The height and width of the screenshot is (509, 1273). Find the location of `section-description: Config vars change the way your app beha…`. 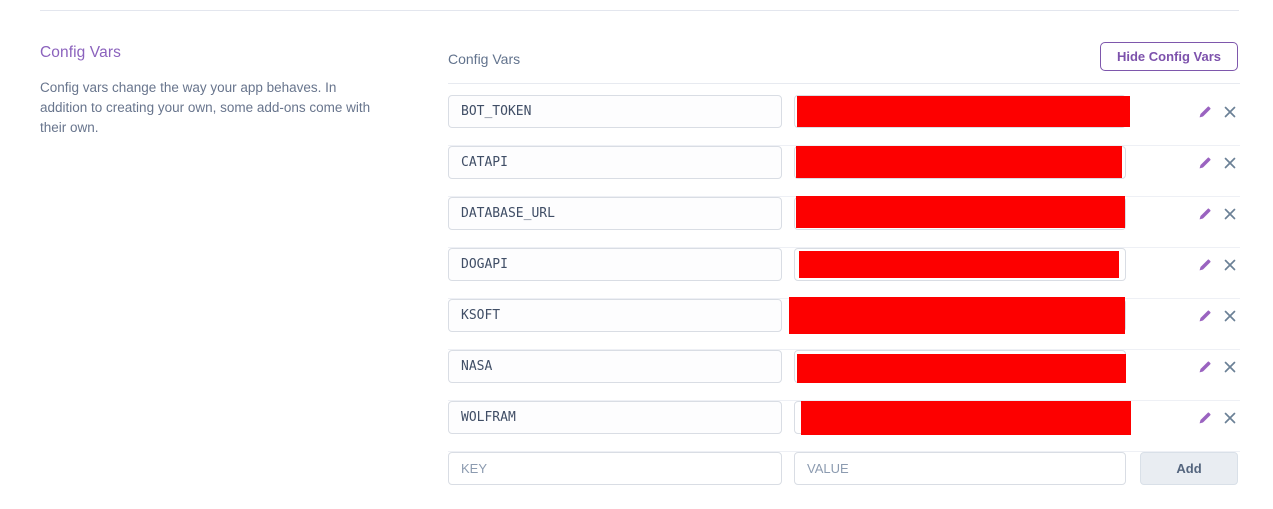

section-description: Config vars change the way your app beha… is located at coordinates (205, 107).